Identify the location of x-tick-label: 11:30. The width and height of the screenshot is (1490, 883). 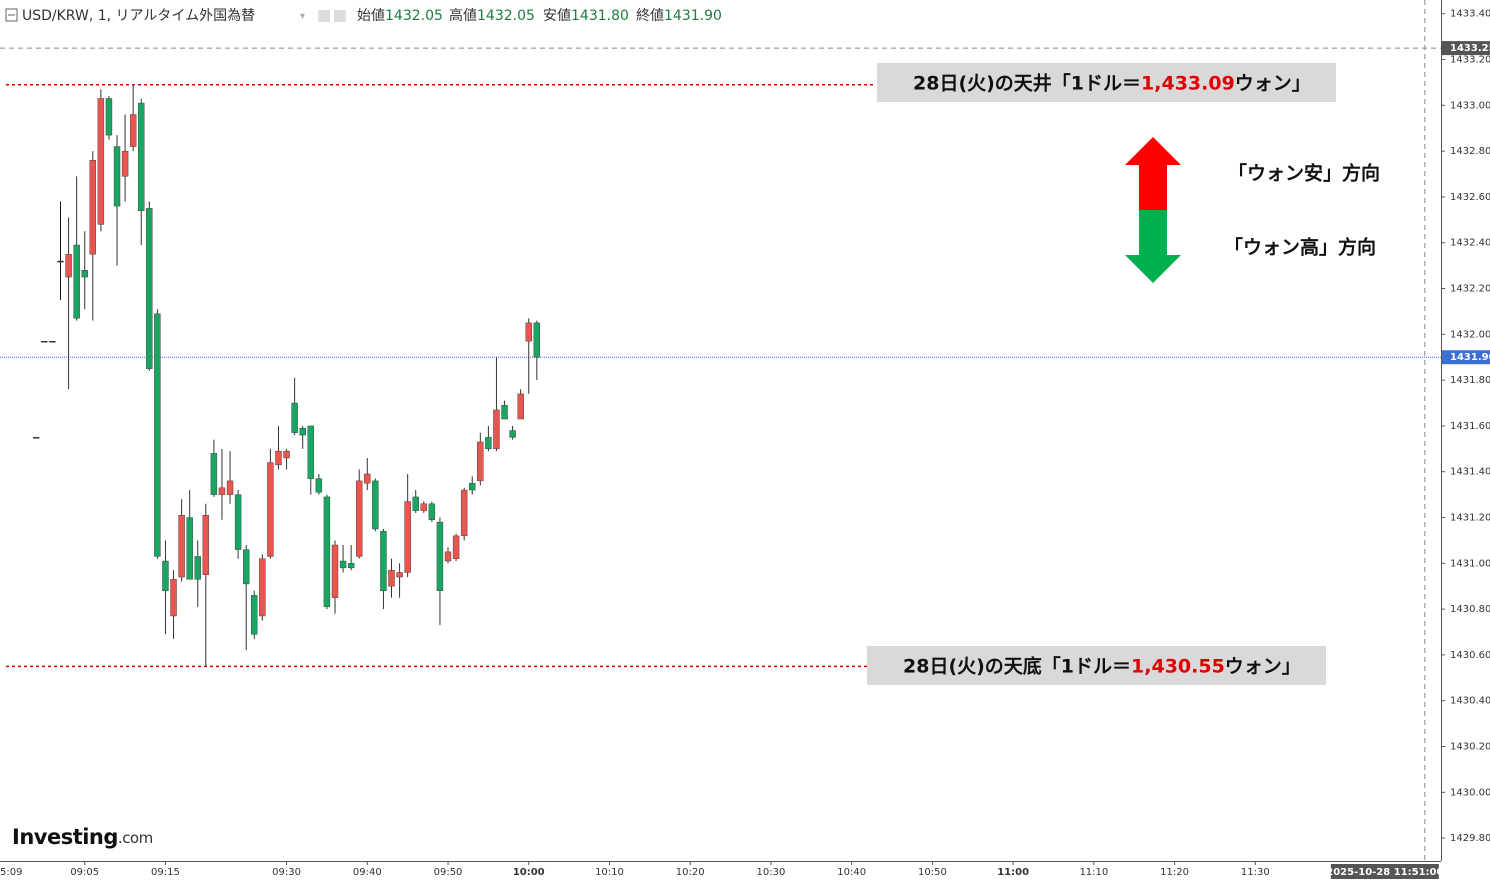
(1255, 872).